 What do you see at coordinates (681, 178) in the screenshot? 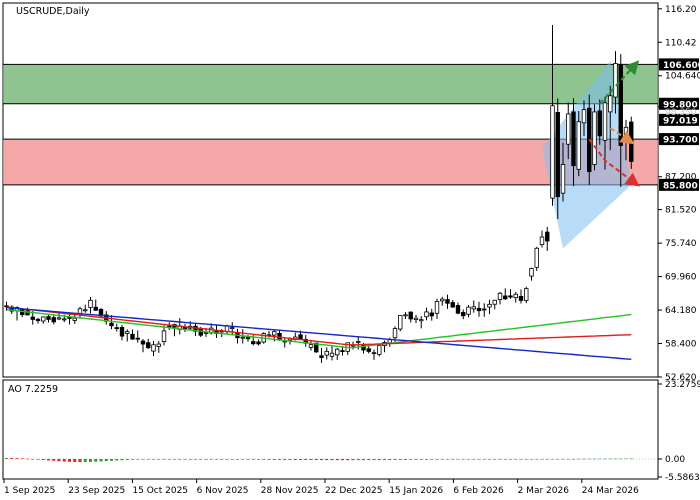
I see `y-tick-label: 87.200` at bounding box center [681, 178].